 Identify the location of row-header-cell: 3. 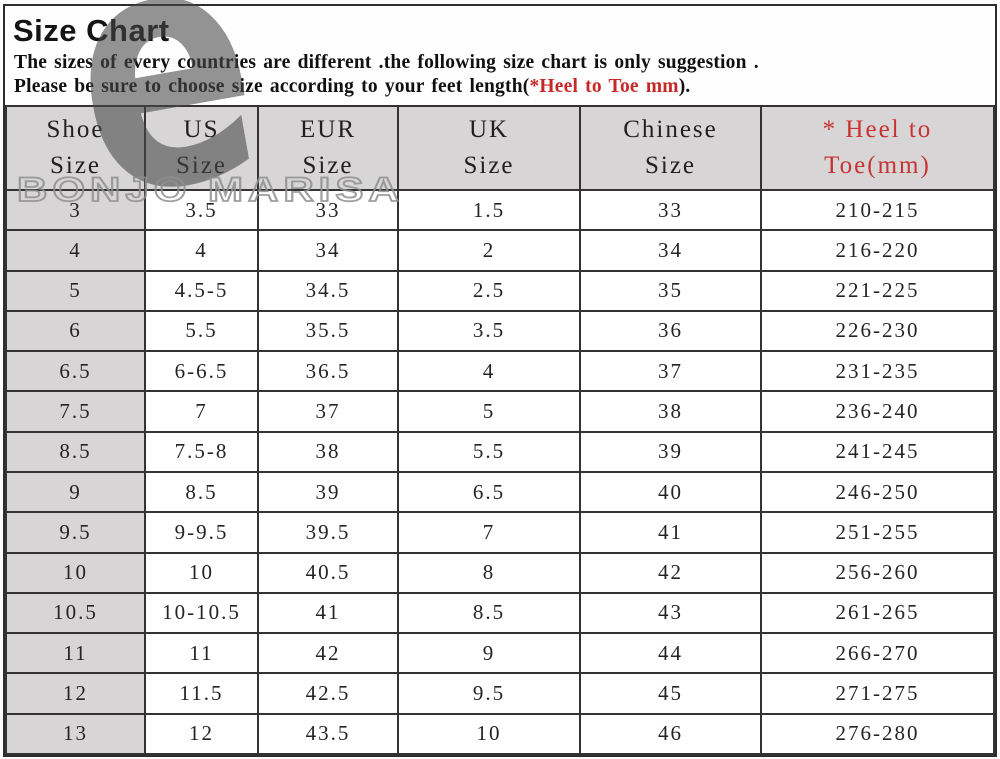
(75, 210).